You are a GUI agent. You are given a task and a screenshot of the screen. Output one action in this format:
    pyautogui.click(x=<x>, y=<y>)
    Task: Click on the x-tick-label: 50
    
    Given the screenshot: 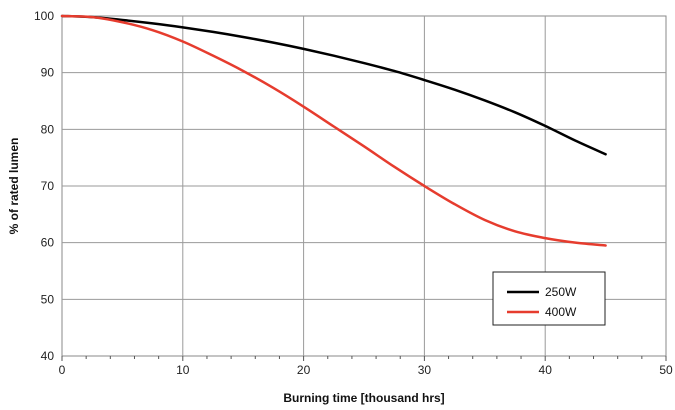 What is the action you would take?
    pyautogui.click(x=666, y=370)
    